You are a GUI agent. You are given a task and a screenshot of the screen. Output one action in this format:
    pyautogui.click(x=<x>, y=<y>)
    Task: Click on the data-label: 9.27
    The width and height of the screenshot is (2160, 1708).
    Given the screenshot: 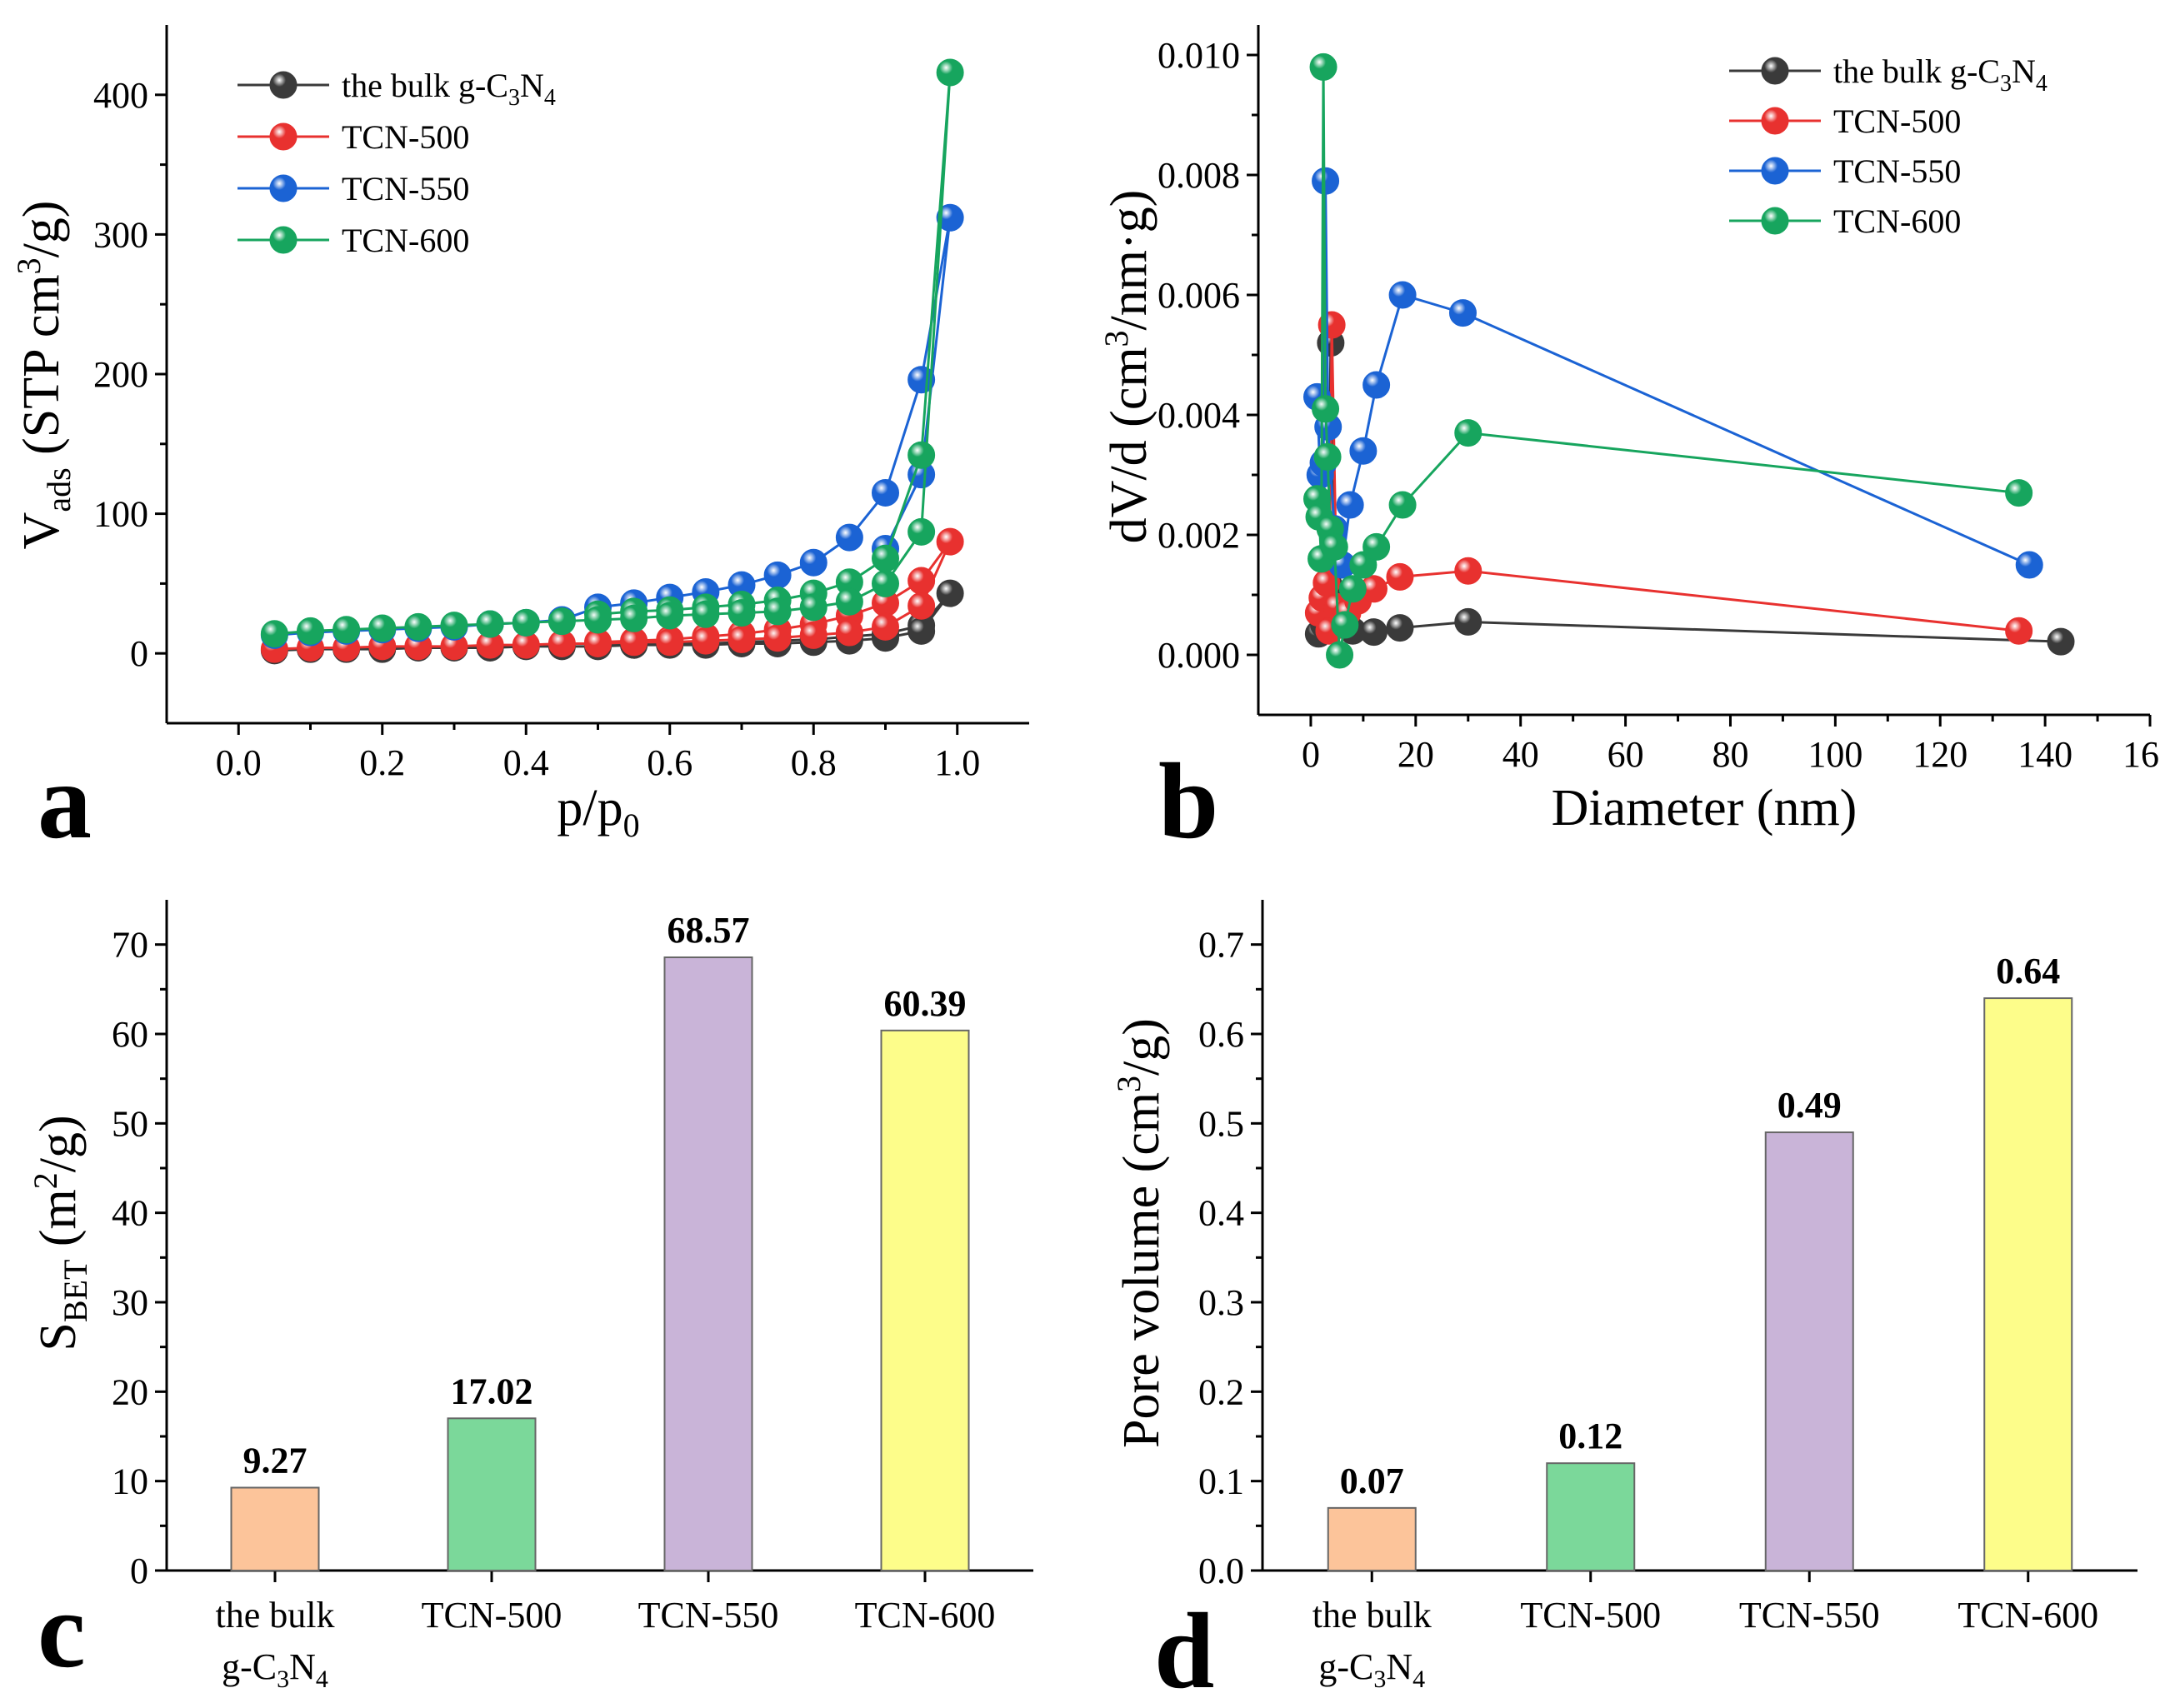 What is the action you would take?
    pyautogui.click(x=275, y=1461)
    